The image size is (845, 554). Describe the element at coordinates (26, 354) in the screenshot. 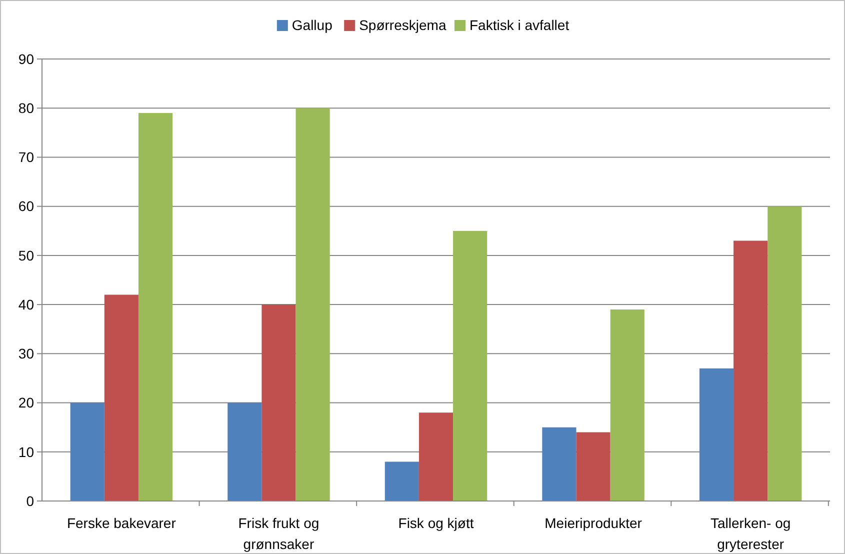

I see `y-tick-label: 30` at that location.